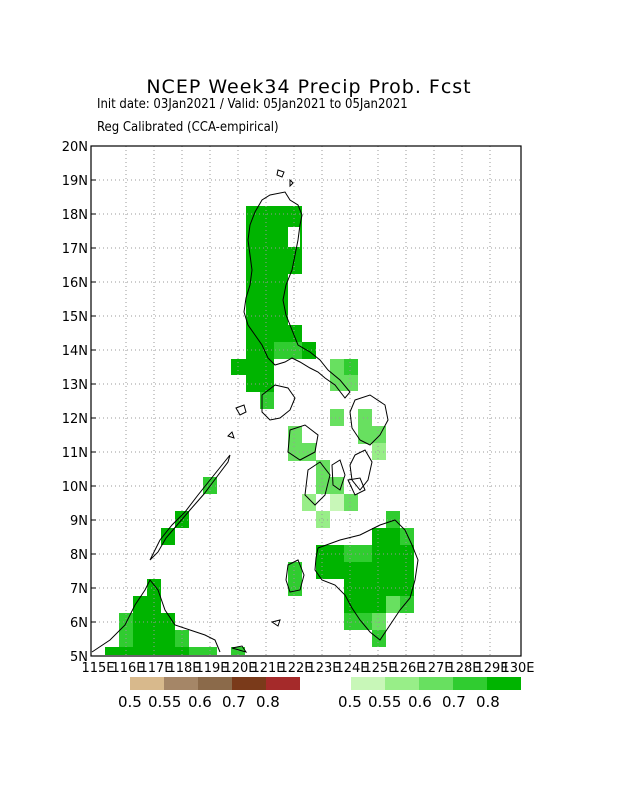  Describe the element at coordinates (155, 668) in the screenshot. I see `lon-label: 117E` at that location.